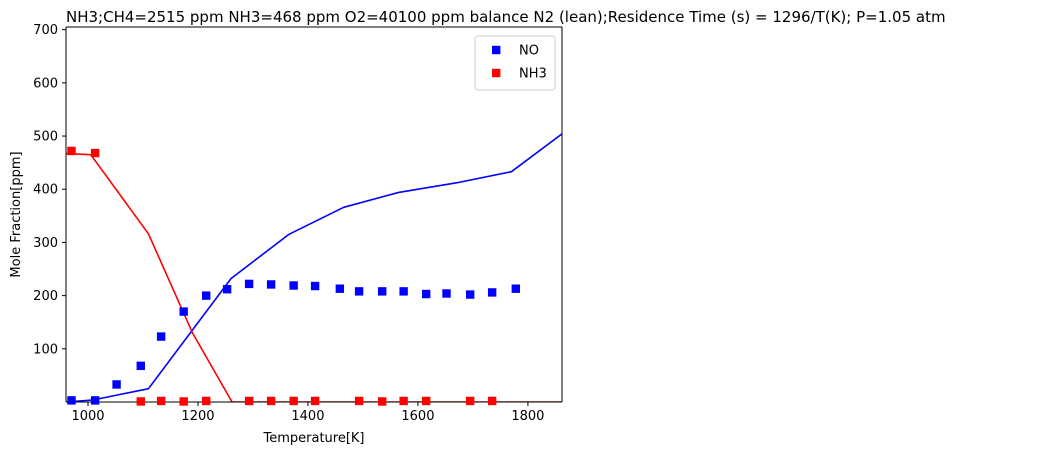  I want to click on y-tick-label: 300, so click(45, 243).